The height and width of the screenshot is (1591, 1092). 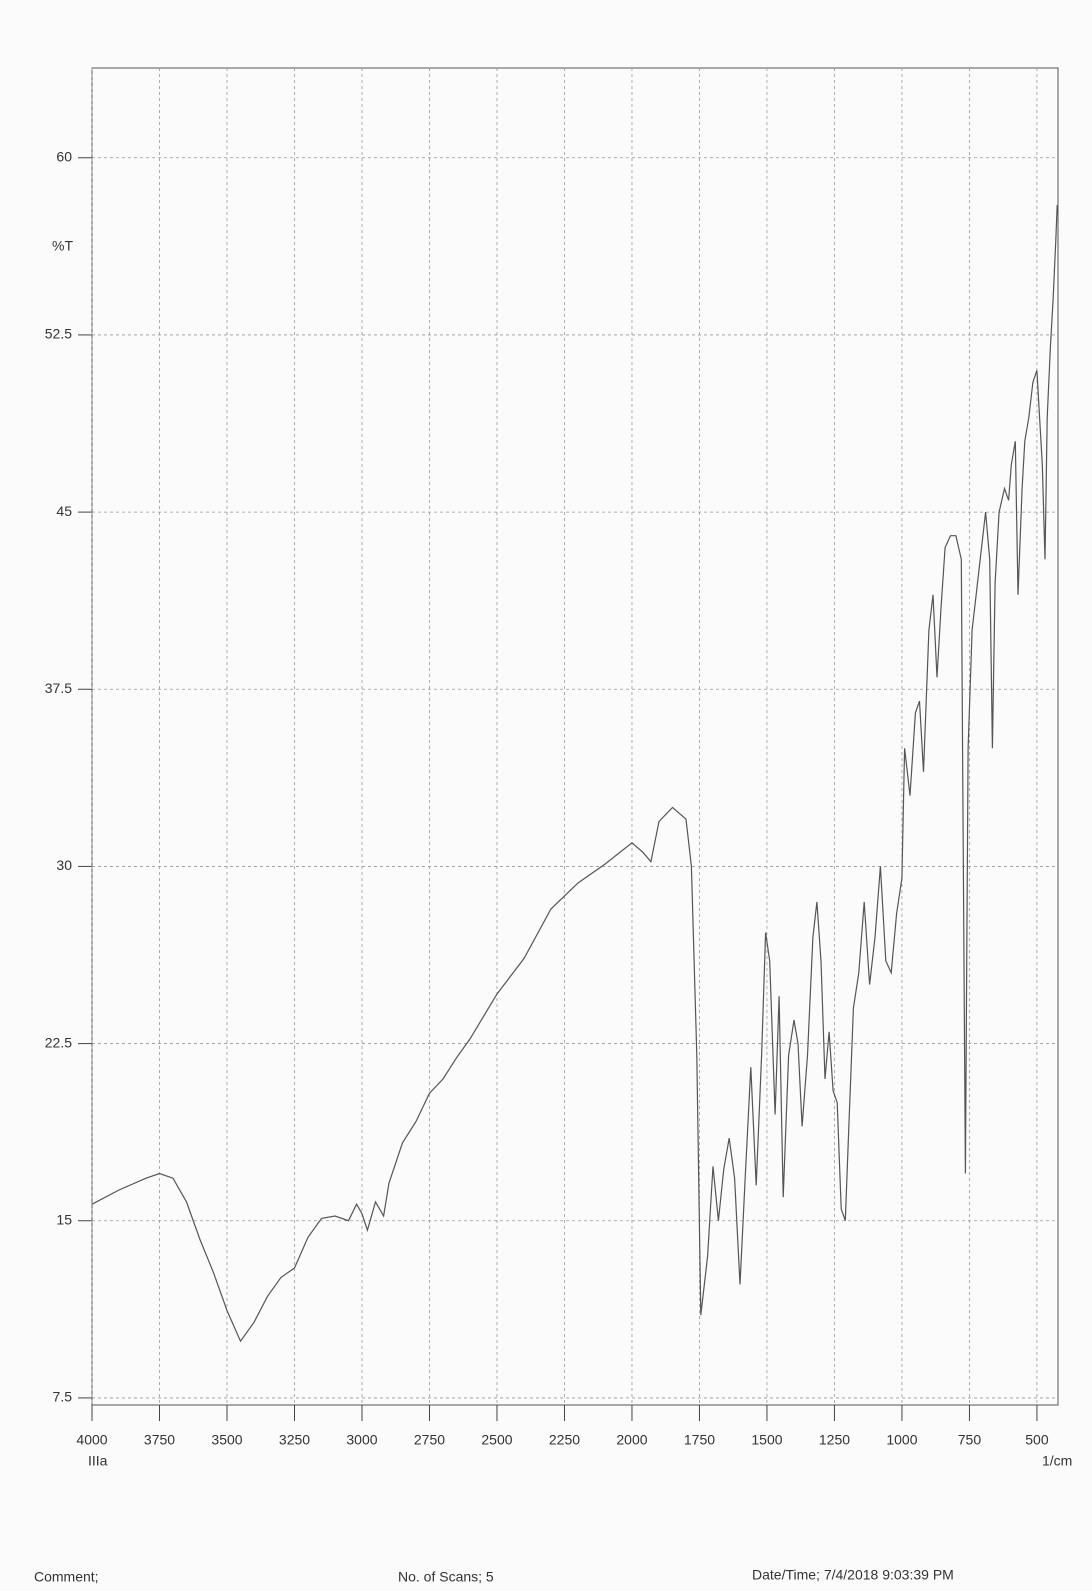 I want to click on x-tick-label: 3500, so click(x=226, y=1440).